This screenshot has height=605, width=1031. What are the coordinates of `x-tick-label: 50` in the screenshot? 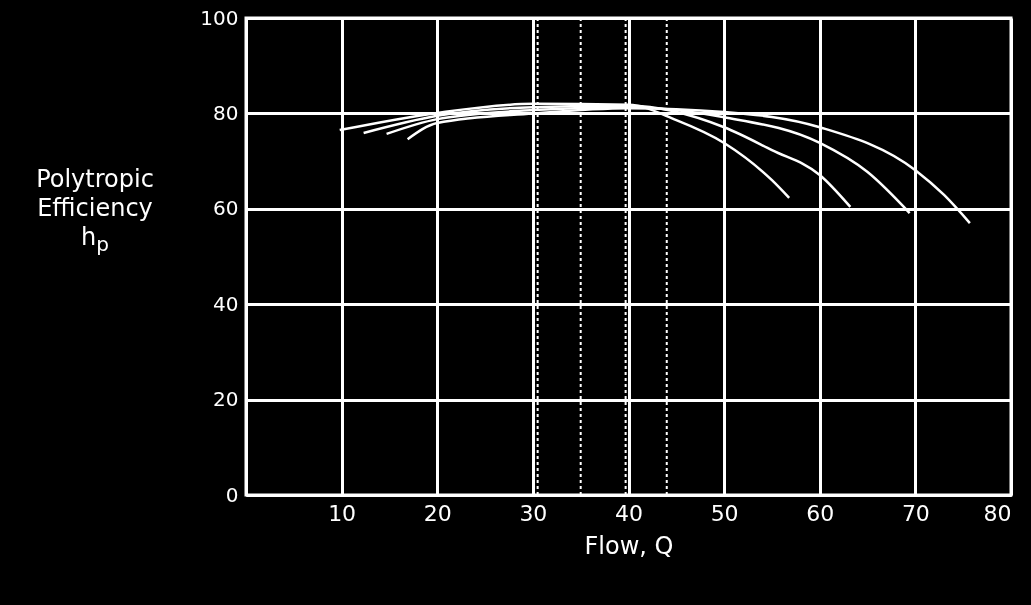 It's located at (724, 513).